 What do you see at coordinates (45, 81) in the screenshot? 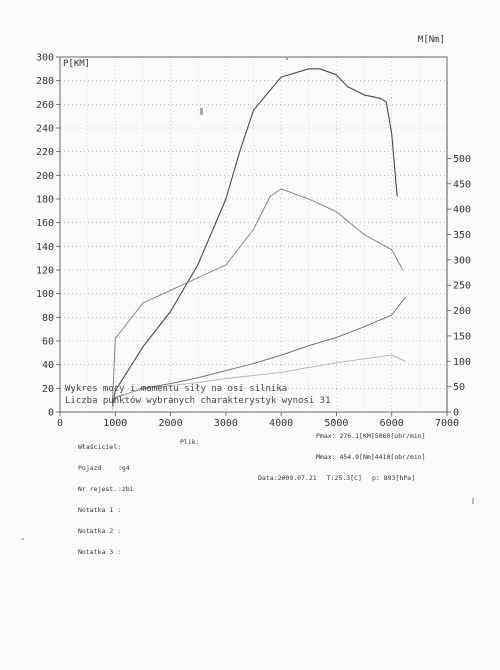
I see `y-left-tick-label: 280` at bounding box center [45, 81].